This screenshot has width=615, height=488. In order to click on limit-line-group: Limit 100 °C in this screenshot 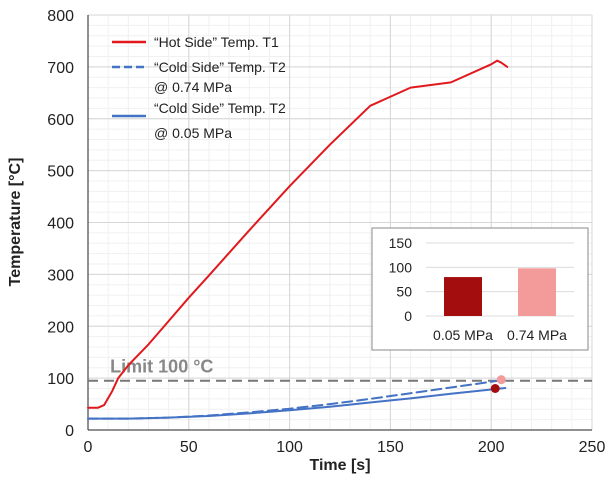, I will do `click(340, 369)`.